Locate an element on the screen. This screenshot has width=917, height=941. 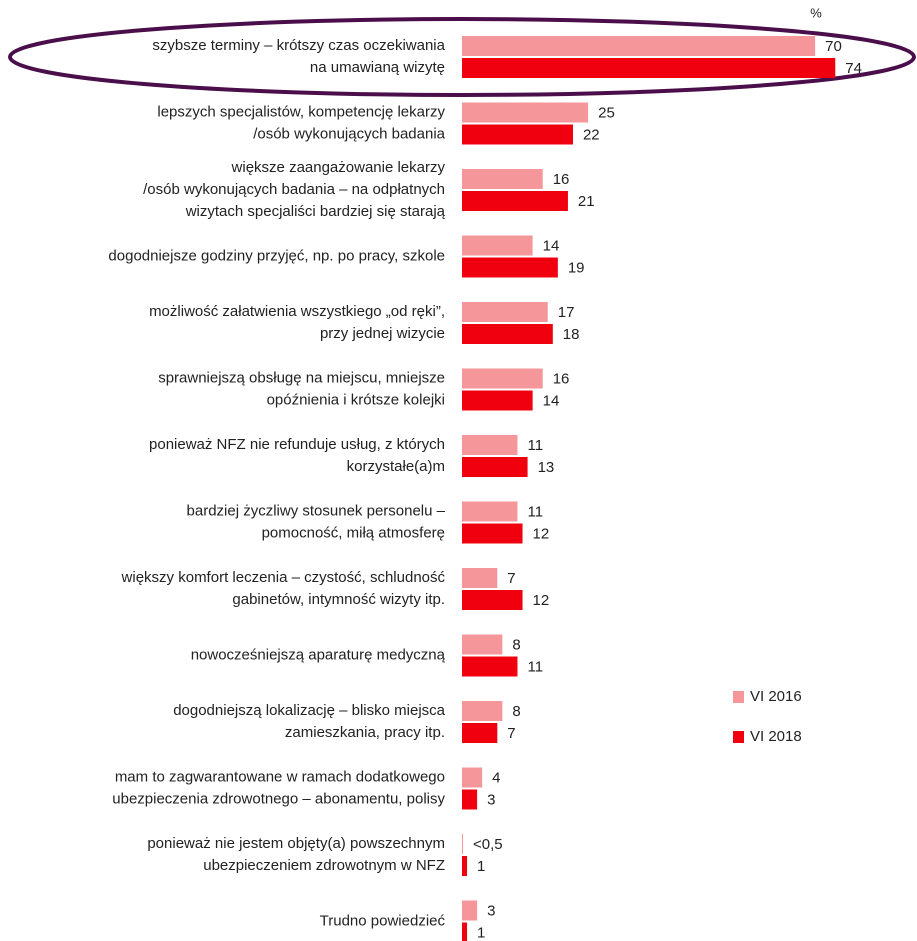
highlight-ellipse is located at coordinates (462, 57).